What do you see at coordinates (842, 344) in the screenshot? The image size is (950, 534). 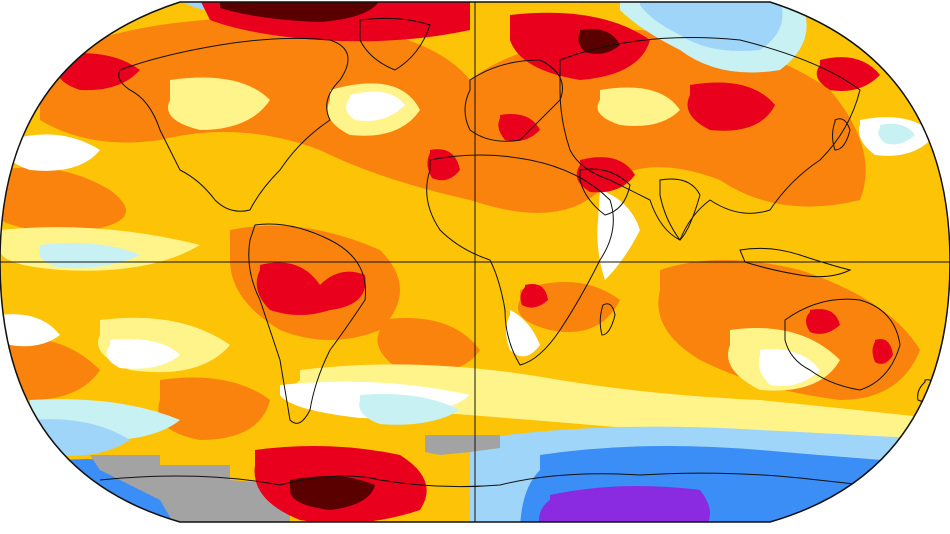 I see `coastline-australia` at bounding box center [842, 344].